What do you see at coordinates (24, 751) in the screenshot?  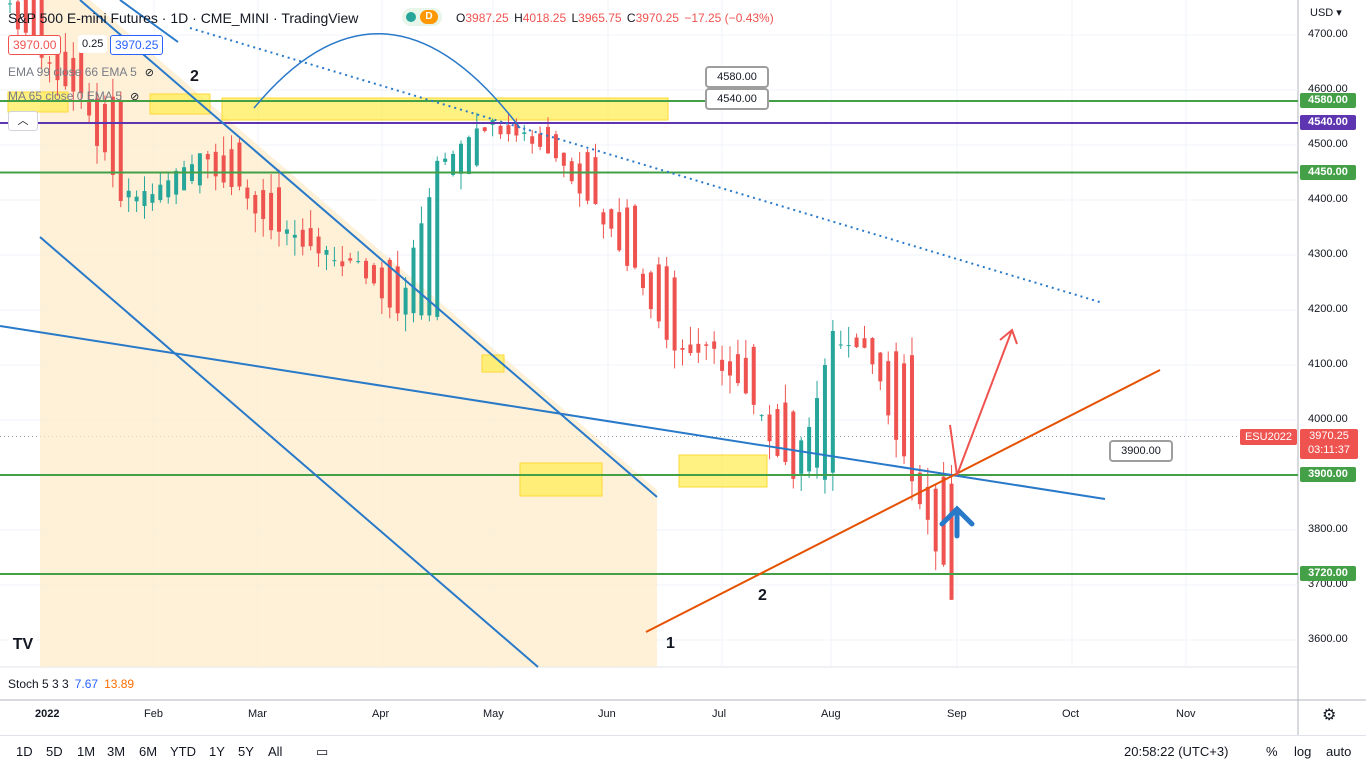 I see `timeframe-1d: 1D` at bounding box center [24, 751].